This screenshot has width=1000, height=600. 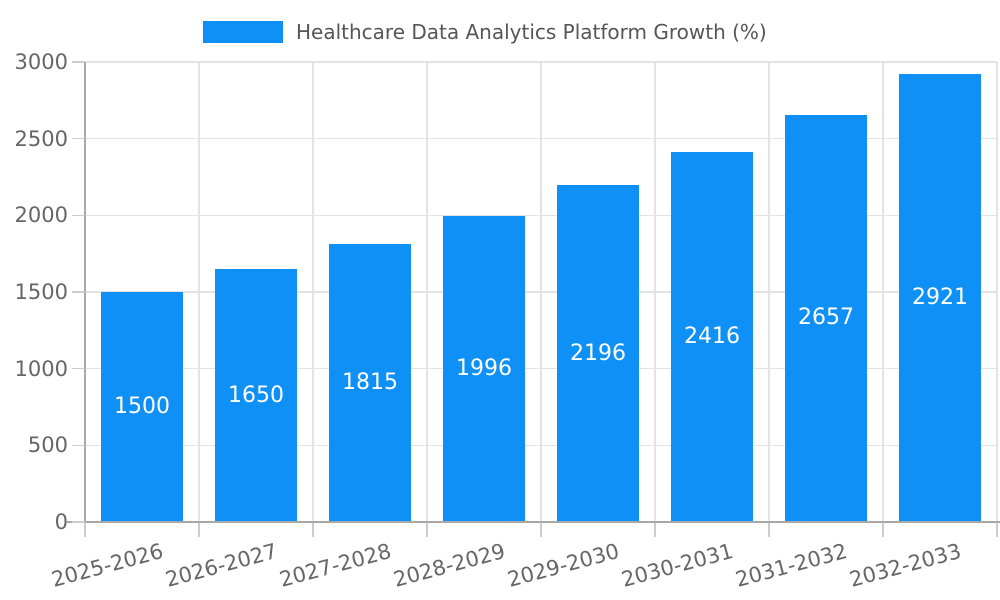 I want to click on bar-value-label: 2921, so click(x=940, y=298).